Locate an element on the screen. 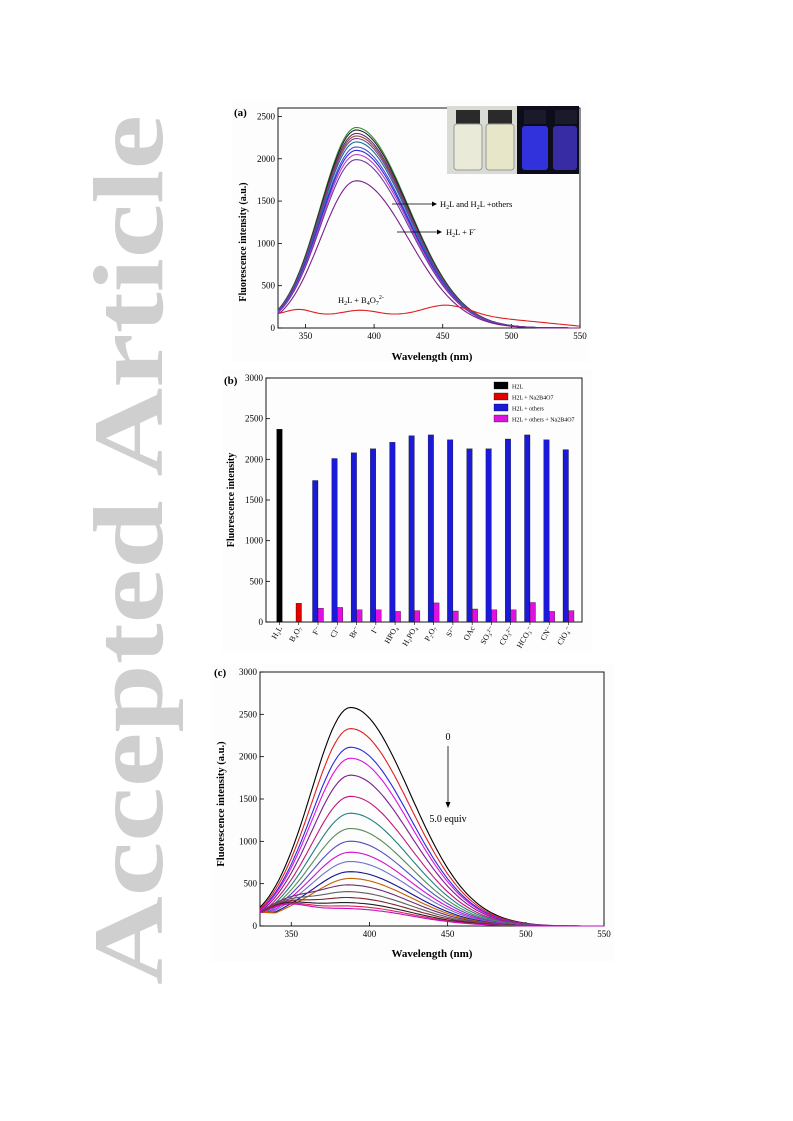 This screenshot has width=793, height=1121. annotation-h2l-others: H2L and H2L +others is located at coordinates (476, 205).